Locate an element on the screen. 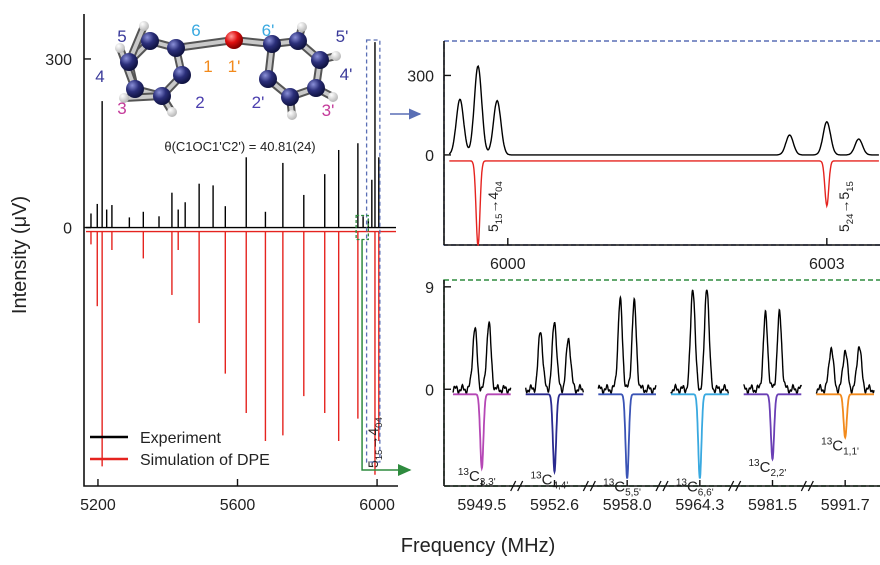 The width and height of the screenshot is (880, 565). isotopologue-x-tick-label: 5949.5 is located at coordinates (481, 505).